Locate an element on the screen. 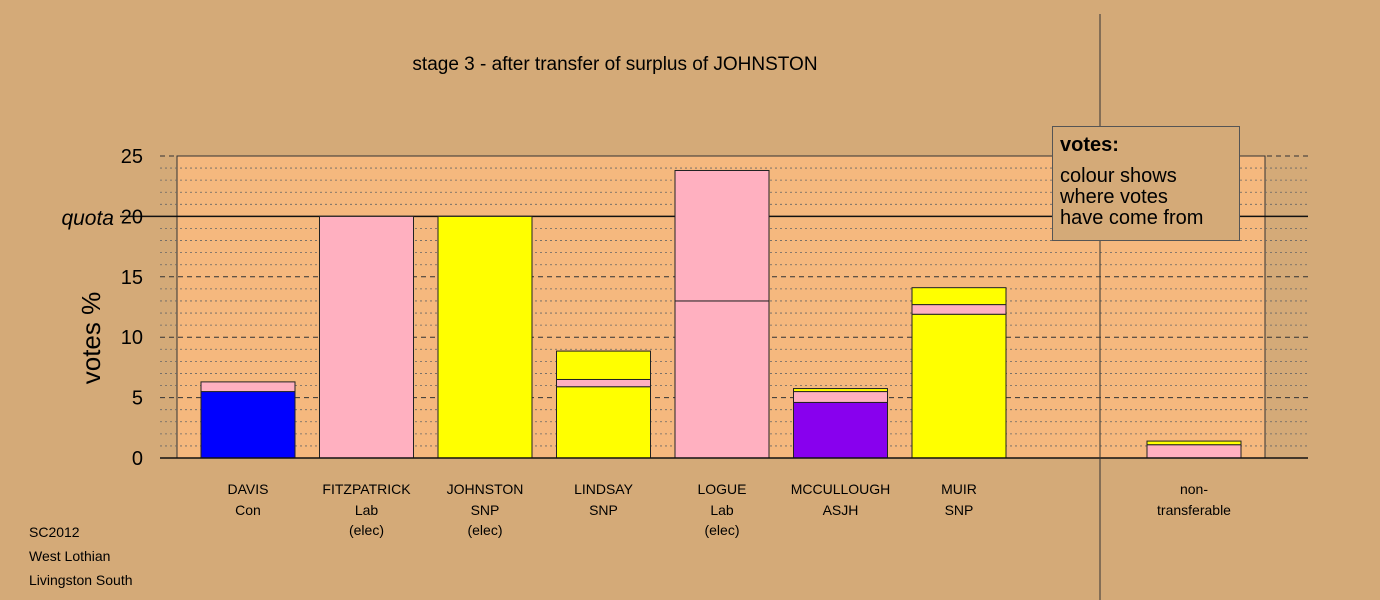 The height and width of the screenshot is (600, 1380). candidate-name: MUIR is located at coordinates (959, 489).